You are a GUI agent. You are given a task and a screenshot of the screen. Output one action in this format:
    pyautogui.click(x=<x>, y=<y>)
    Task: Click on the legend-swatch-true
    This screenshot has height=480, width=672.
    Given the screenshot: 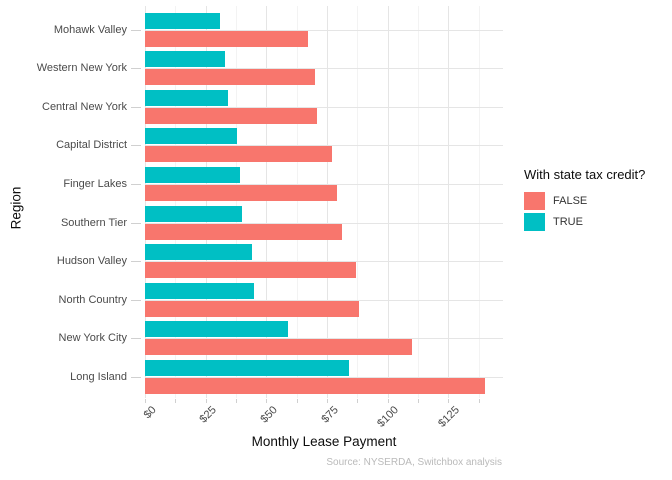 What is the action you would take?
    pyautogui.click(x=534, y=222)
    